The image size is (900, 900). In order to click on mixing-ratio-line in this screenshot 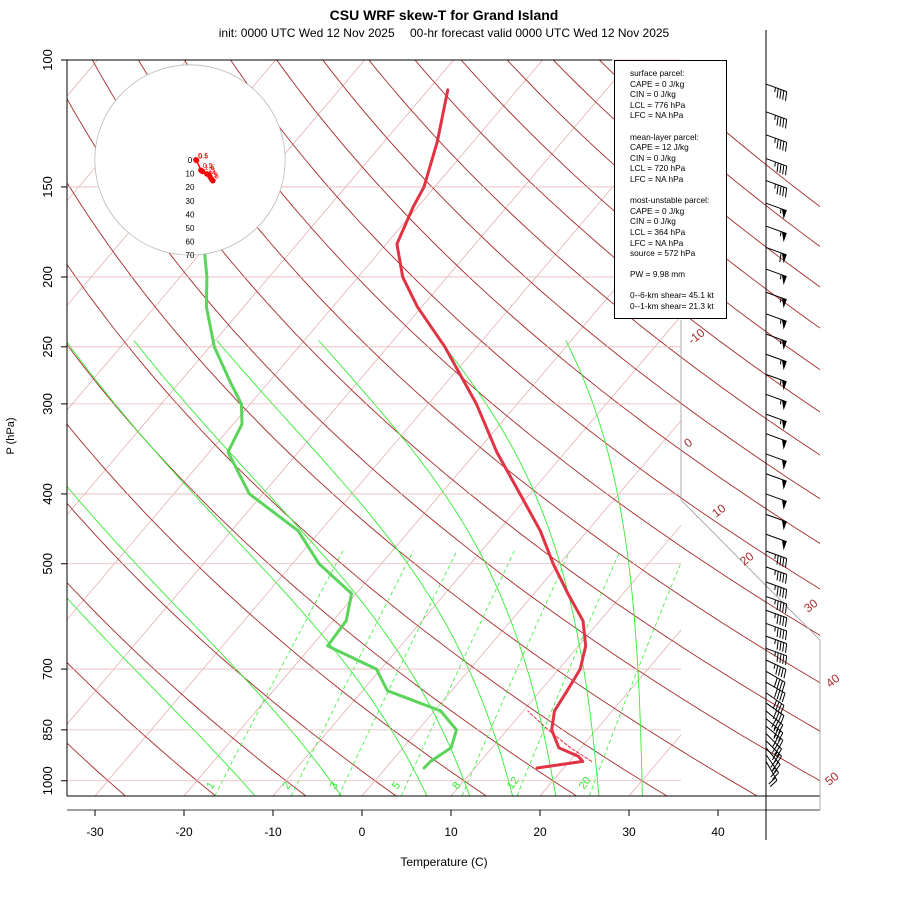, I will do `click(634, 678)`.